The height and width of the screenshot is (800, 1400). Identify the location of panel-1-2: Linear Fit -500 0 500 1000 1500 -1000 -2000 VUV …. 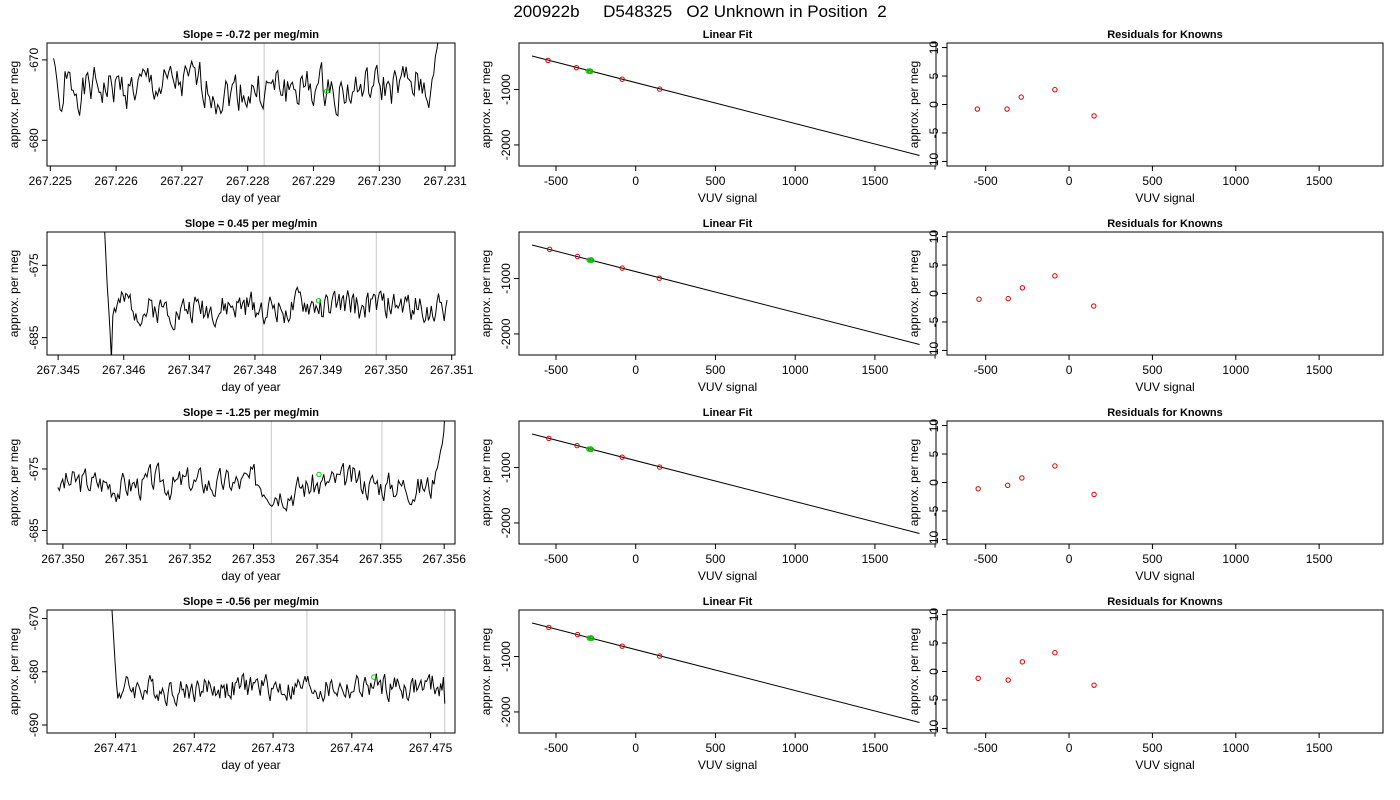
(708, 117).